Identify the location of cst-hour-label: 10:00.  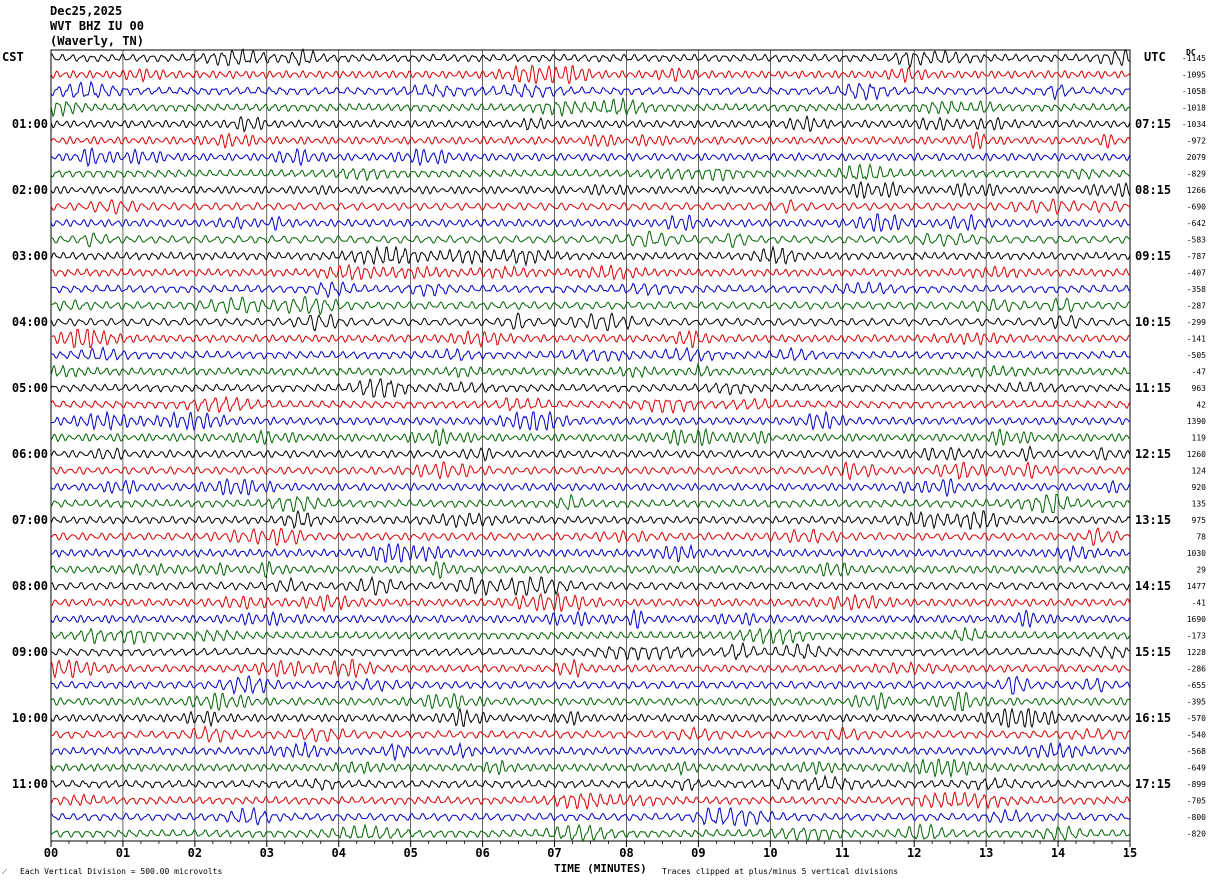
(30, 718).